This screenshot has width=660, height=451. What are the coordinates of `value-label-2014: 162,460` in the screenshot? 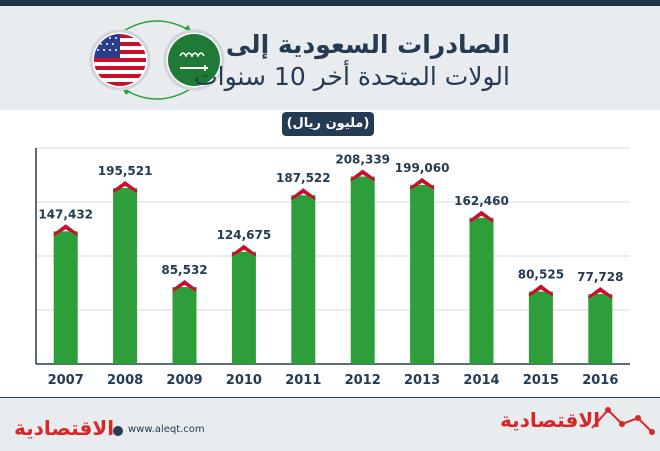 It's located at (481, 201).